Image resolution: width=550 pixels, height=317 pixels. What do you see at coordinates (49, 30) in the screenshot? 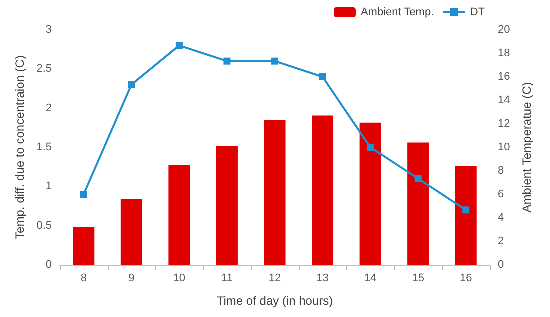
I see `y-tick-label: 3` at bounding box center [49, 30].